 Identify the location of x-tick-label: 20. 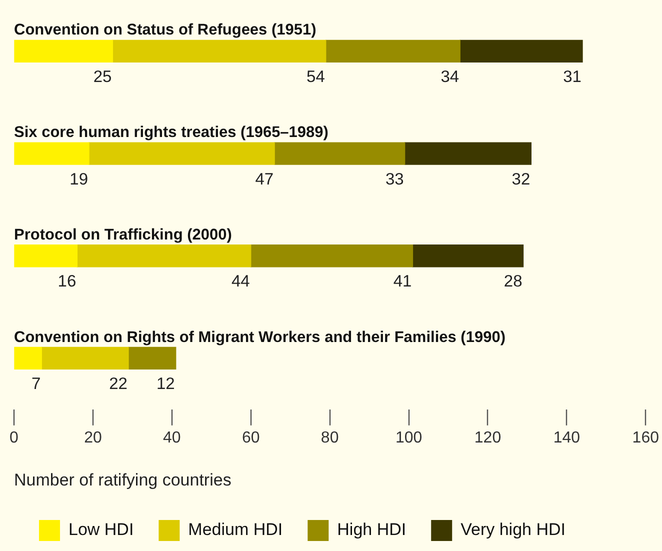
(93, 437).